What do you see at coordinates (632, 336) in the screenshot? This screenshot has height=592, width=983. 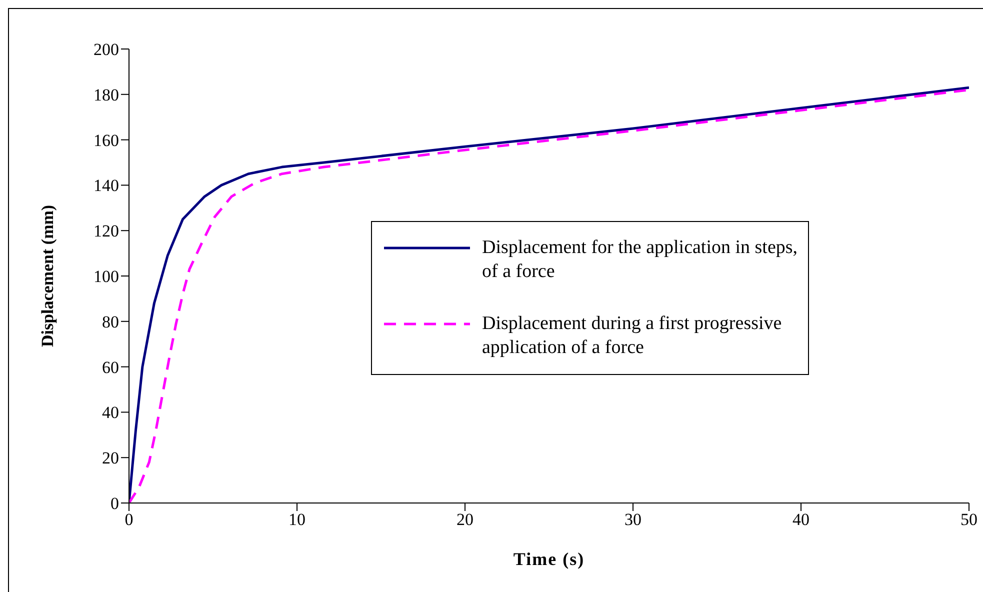 I see `legend-label: Displacement during a first progressive application of a force` at bounding box center [632, 336].